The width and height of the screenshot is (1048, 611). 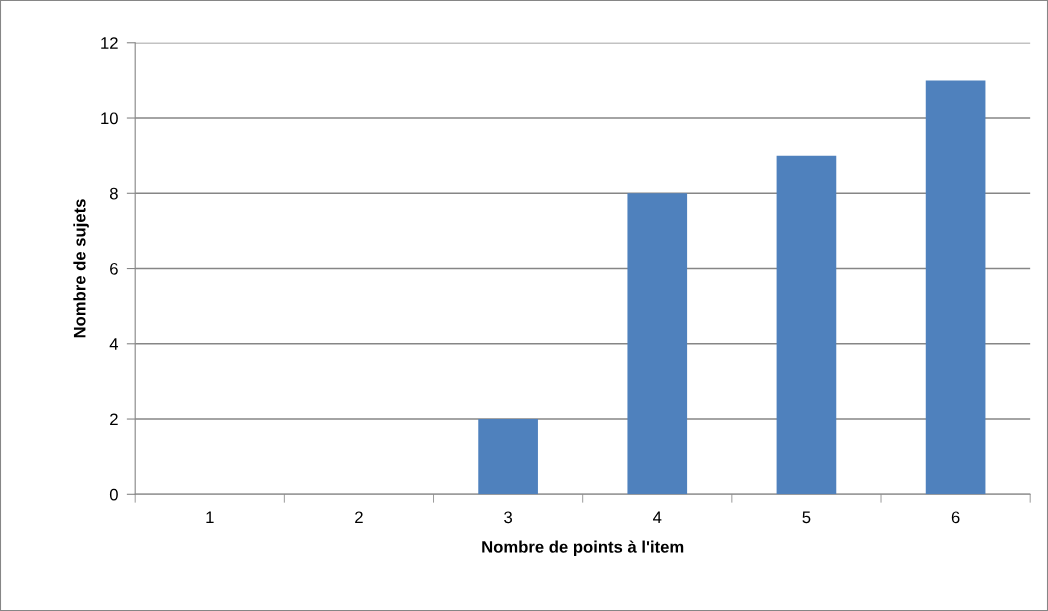 What do you see at coordinates (657, 517) in the screenshot?
I see `x-tick-label: 4` at bounding box center [657, 517].